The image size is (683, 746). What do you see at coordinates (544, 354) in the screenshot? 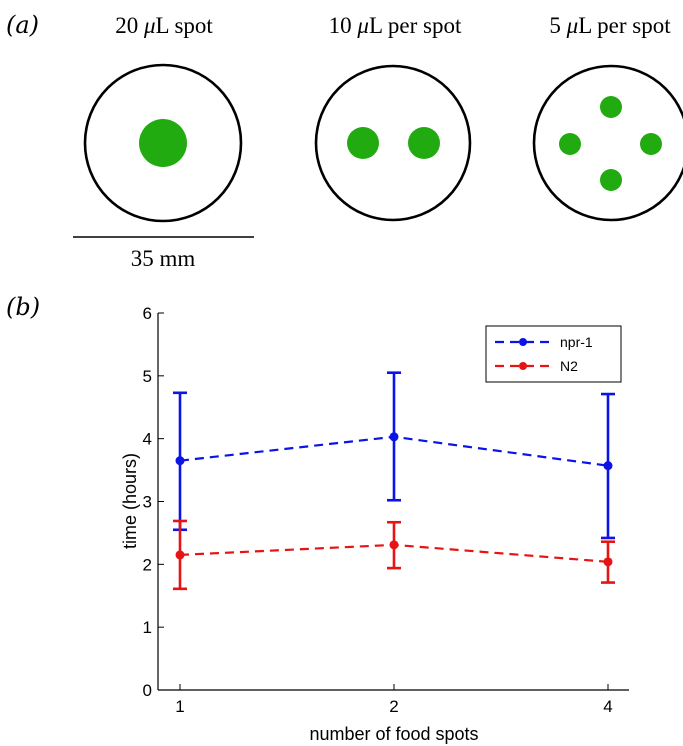
I see `legend-entries: npr-1 N2` at bounding box center [544, 354].